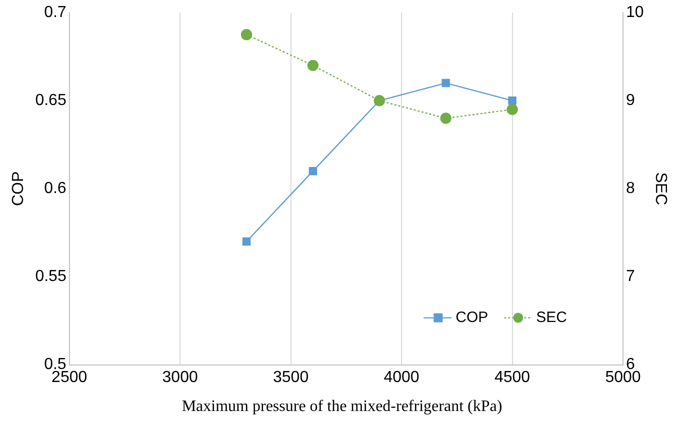 This screenshot has height=426, width=684. Describe the element at coordinates (472, 317) in the screenshot. I see `legend-label: COP` at that location.